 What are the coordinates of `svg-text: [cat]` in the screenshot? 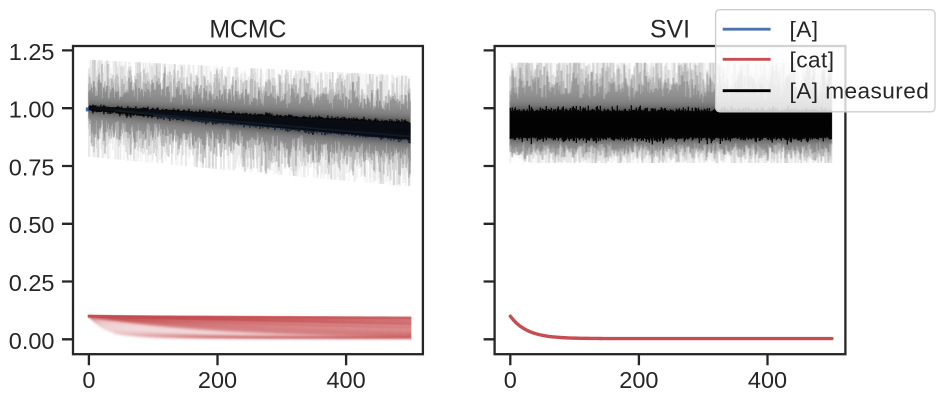 It's located at (812, 59).